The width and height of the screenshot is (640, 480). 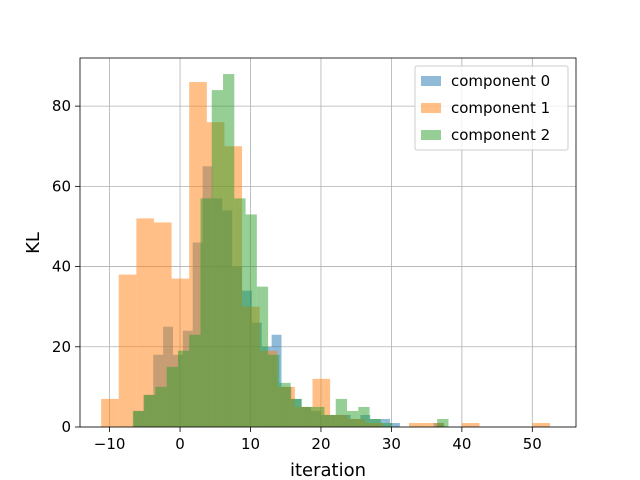 What do you see at coordinates (500, 108) in the screenshot?
I see `legend-label: component 1` at bounding box center [500, 108].